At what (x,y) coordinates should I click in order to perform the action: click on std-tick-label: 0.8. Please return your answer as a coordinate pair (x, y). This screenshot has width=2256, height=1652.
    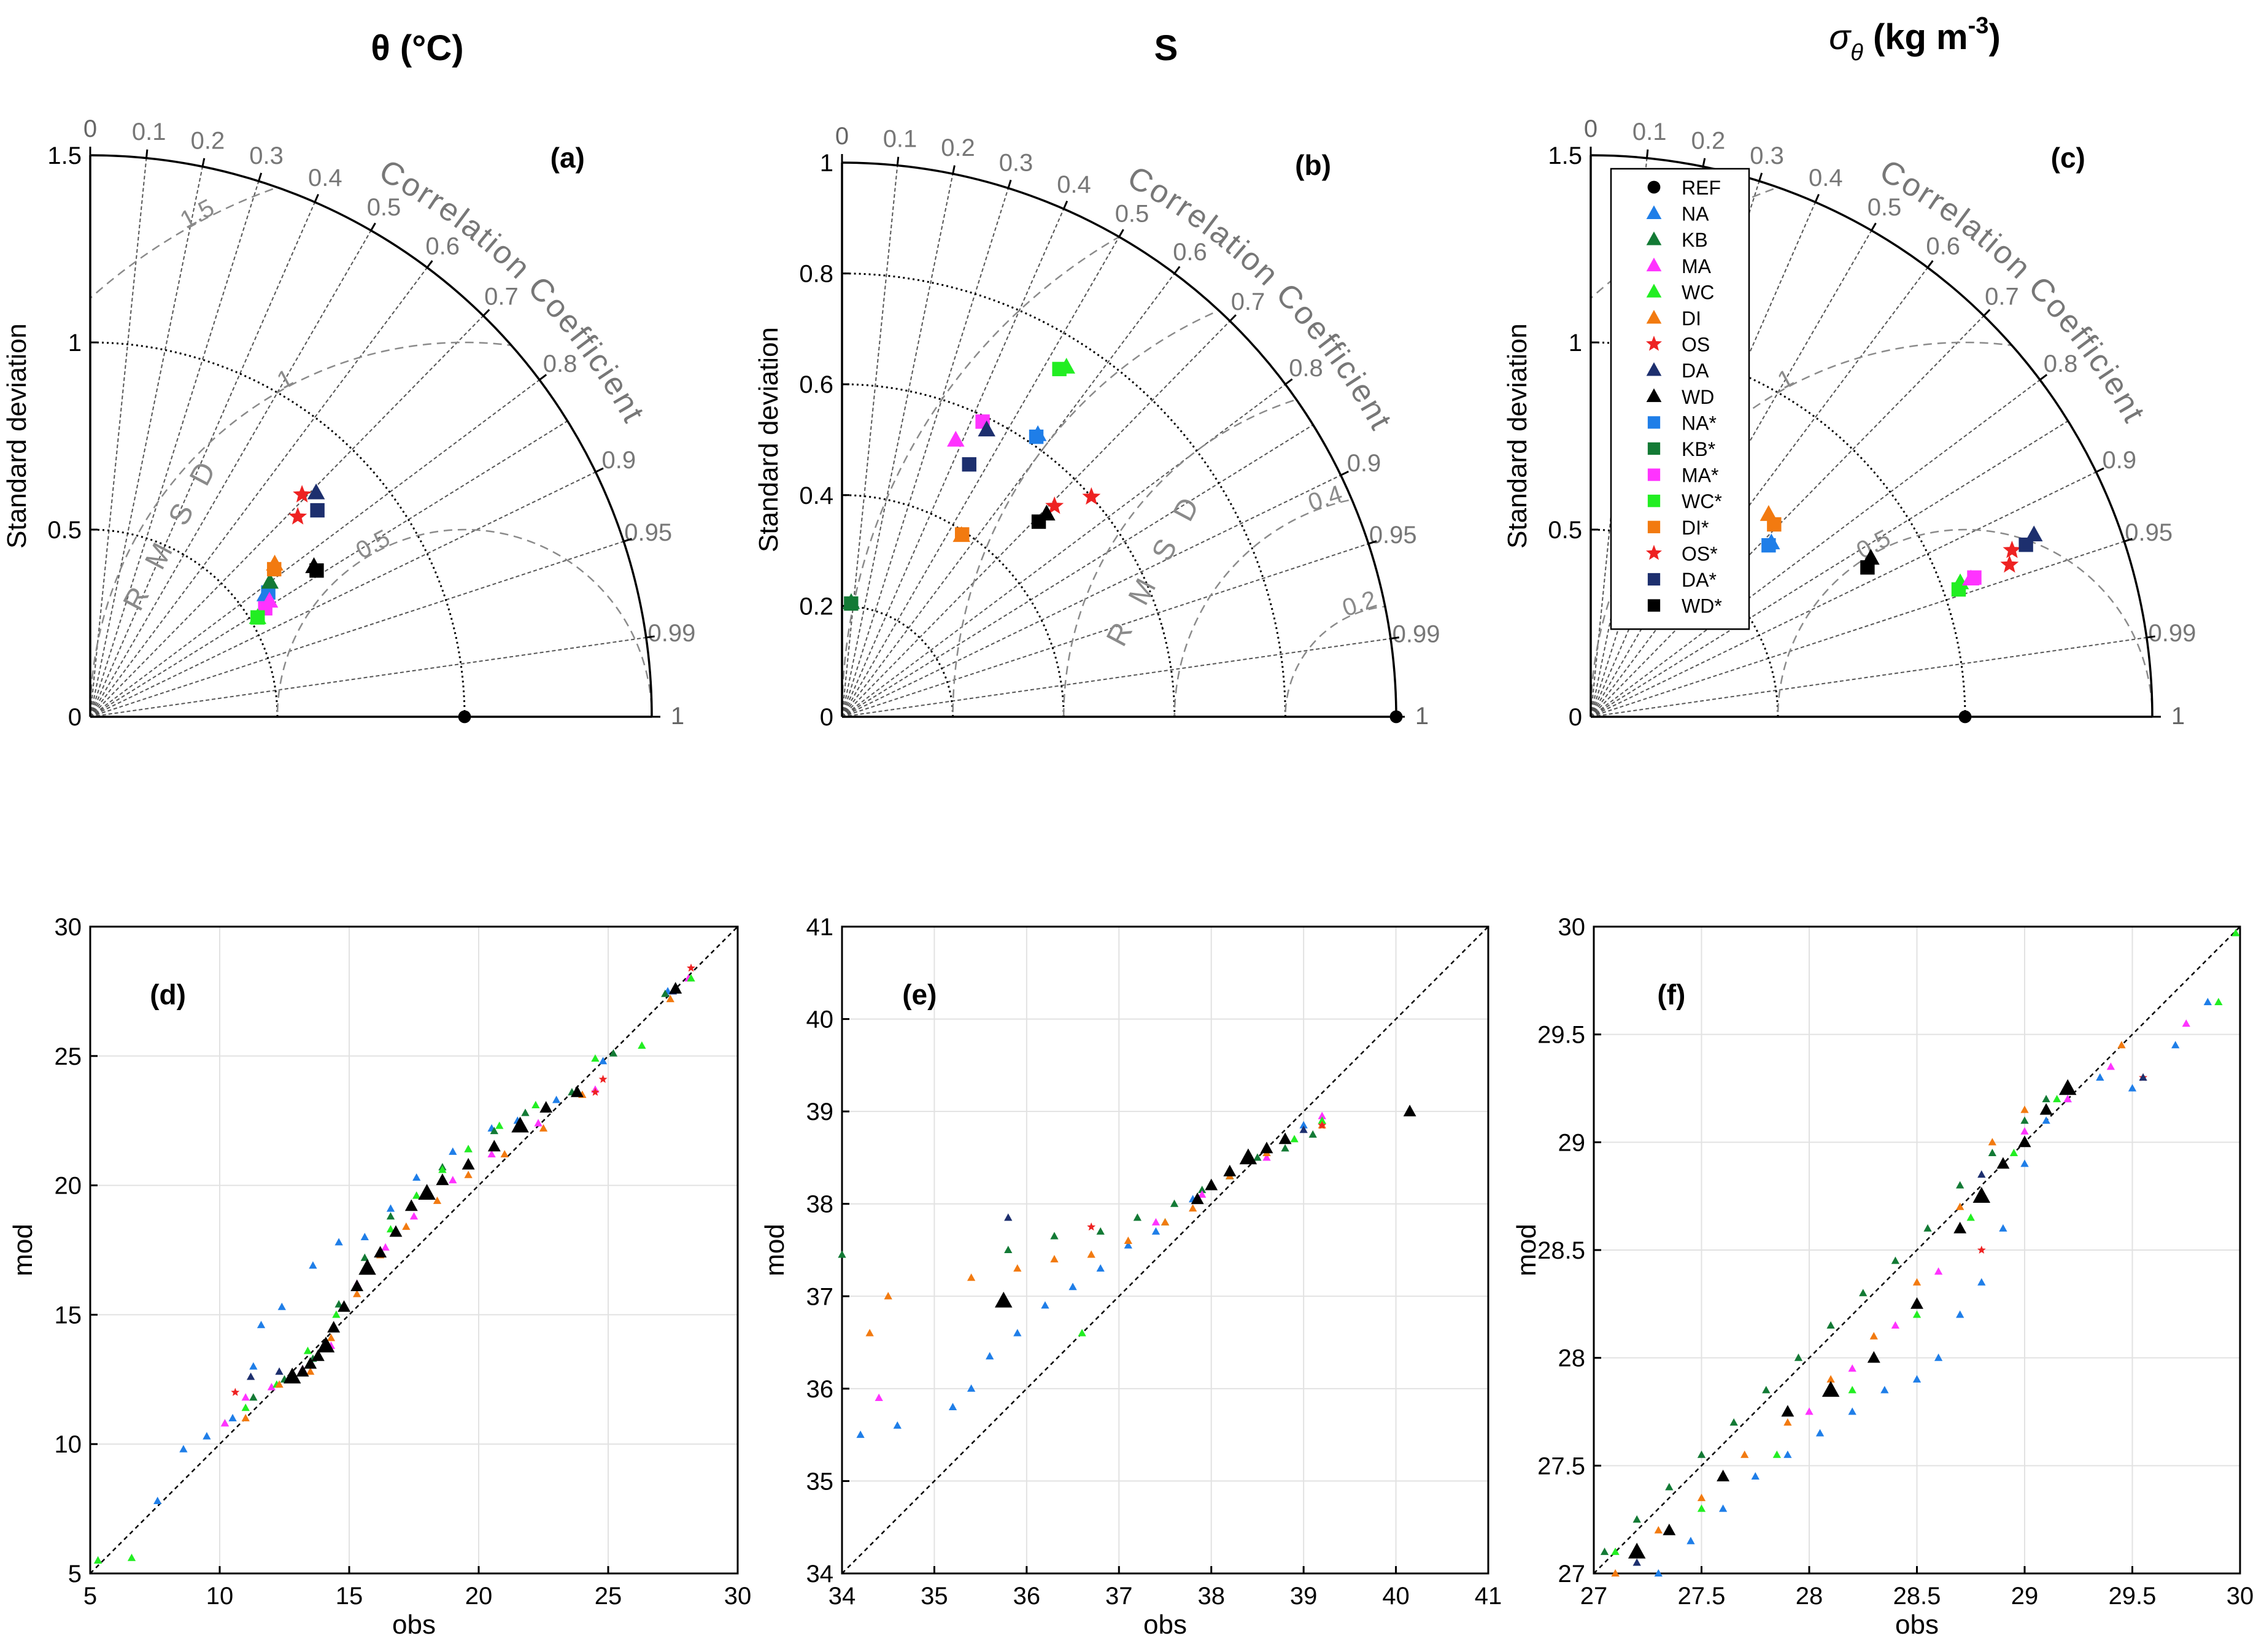
    Looking at the image, I should click on (816, 274).